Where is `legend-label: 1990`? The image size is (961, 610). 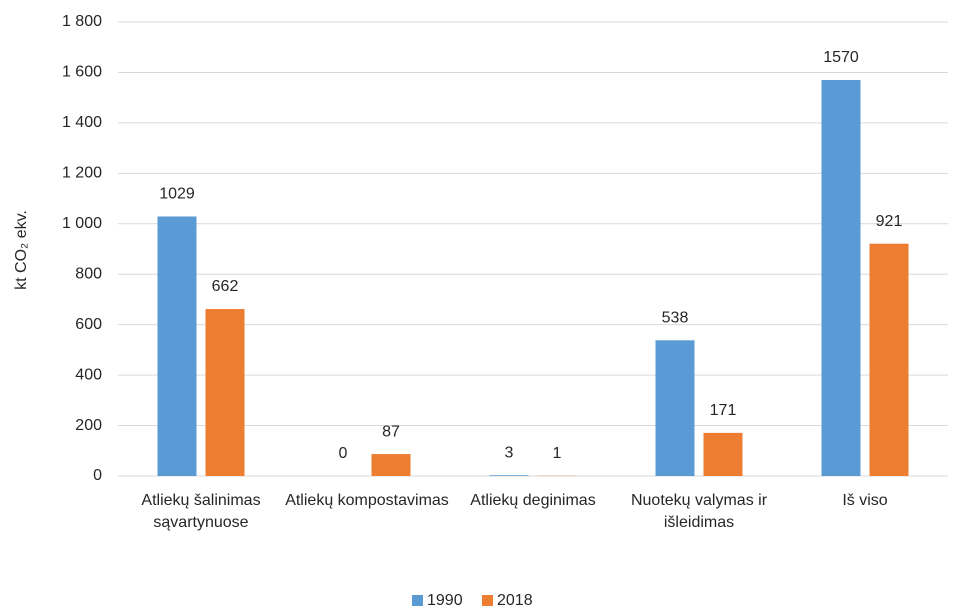
legend-label: 1990 is located at coordinates (445, 600).